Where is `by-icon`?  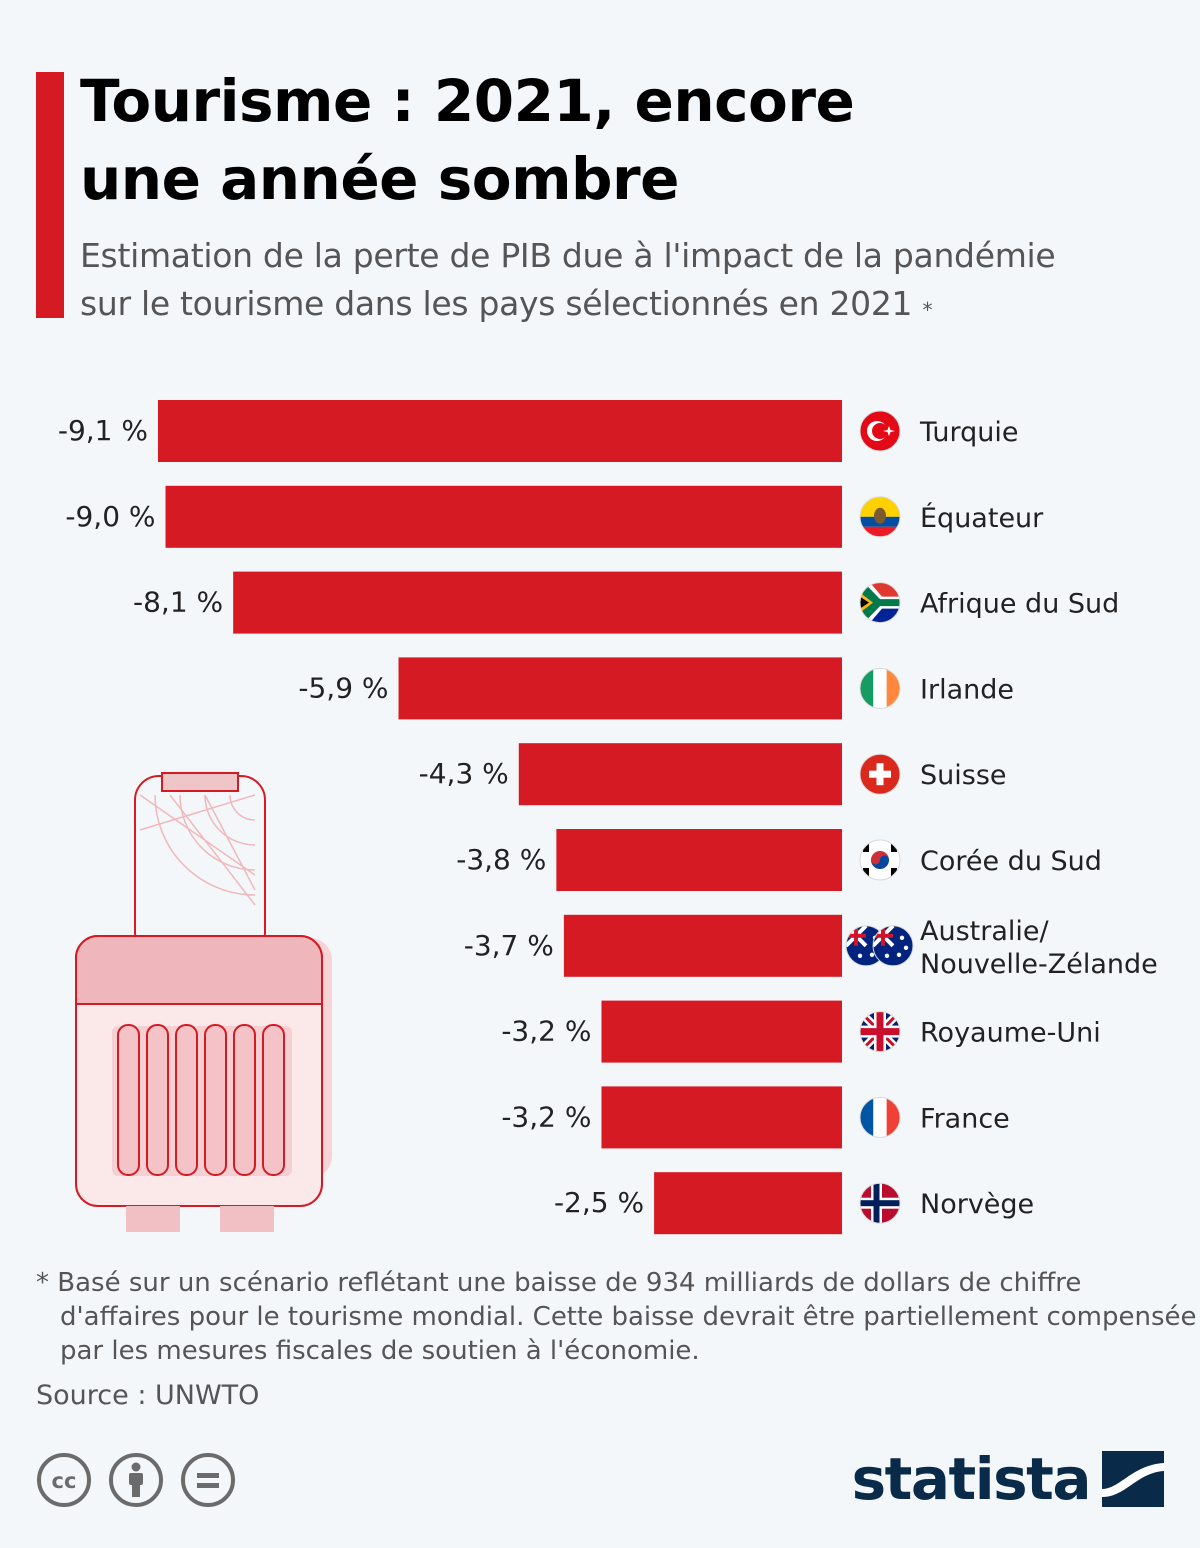 by-icon is located at coordinates (136, 1480).